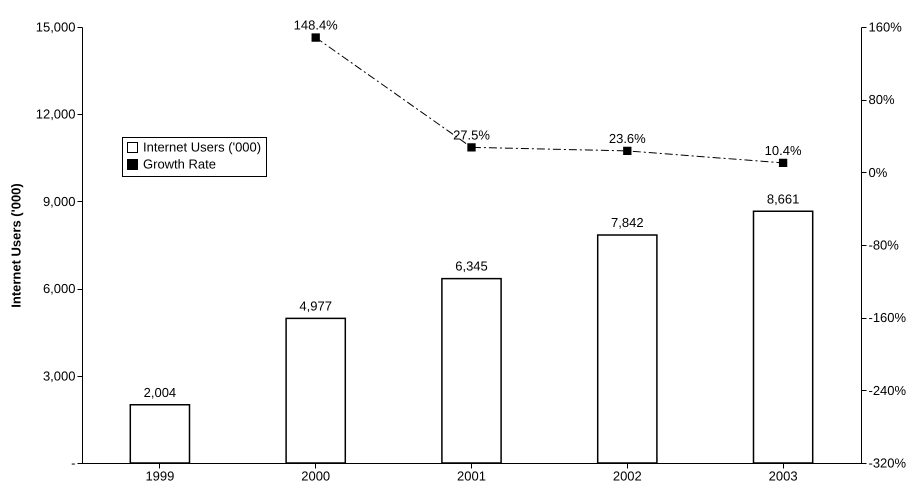 The image size is (916, 493). Describe the element at coordinates (471, 476) in the screenshot. I see `x-tick-label: 2001` at that location.